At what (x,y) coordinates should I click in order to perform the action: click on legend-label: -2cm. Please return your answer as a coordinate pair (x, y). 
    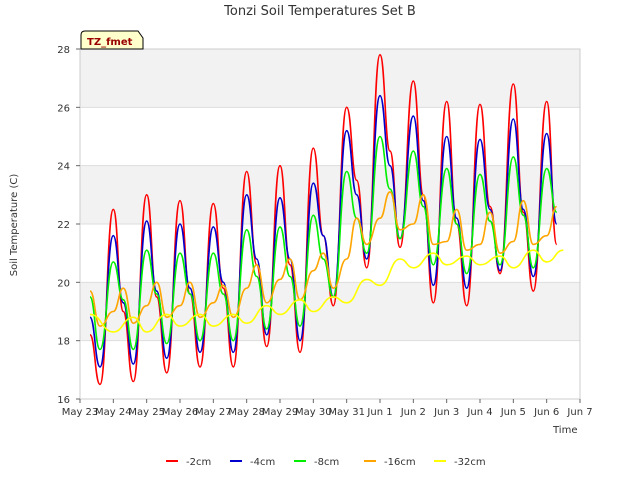
    Looking at the image, I should click on (198, 462).